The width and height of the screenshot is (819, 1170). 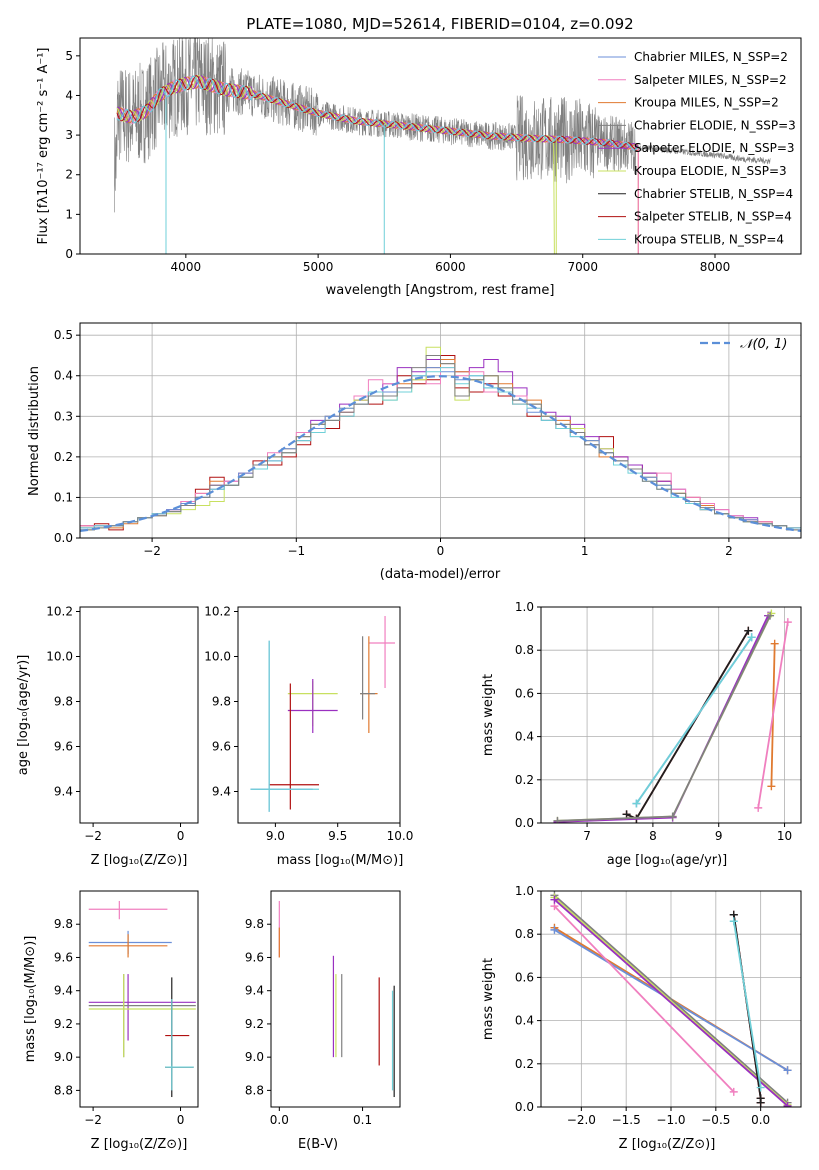 I want to click on histogram-ylabel: Normed distribution, so click(x=34, y=431).